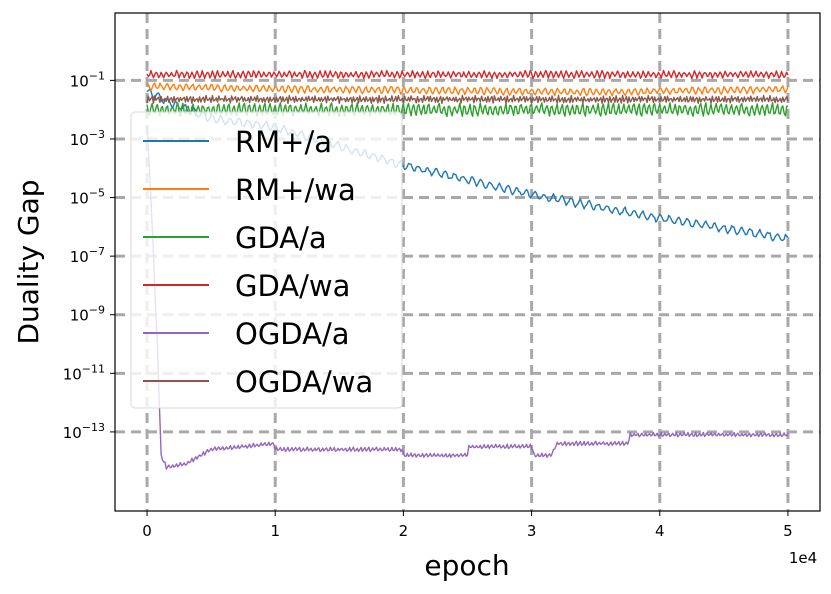 This screenshot has height=594, width=831. Describe the element at coordinates (660, 531) in the screenshot. I see `x-tick-label: 4` at that location.